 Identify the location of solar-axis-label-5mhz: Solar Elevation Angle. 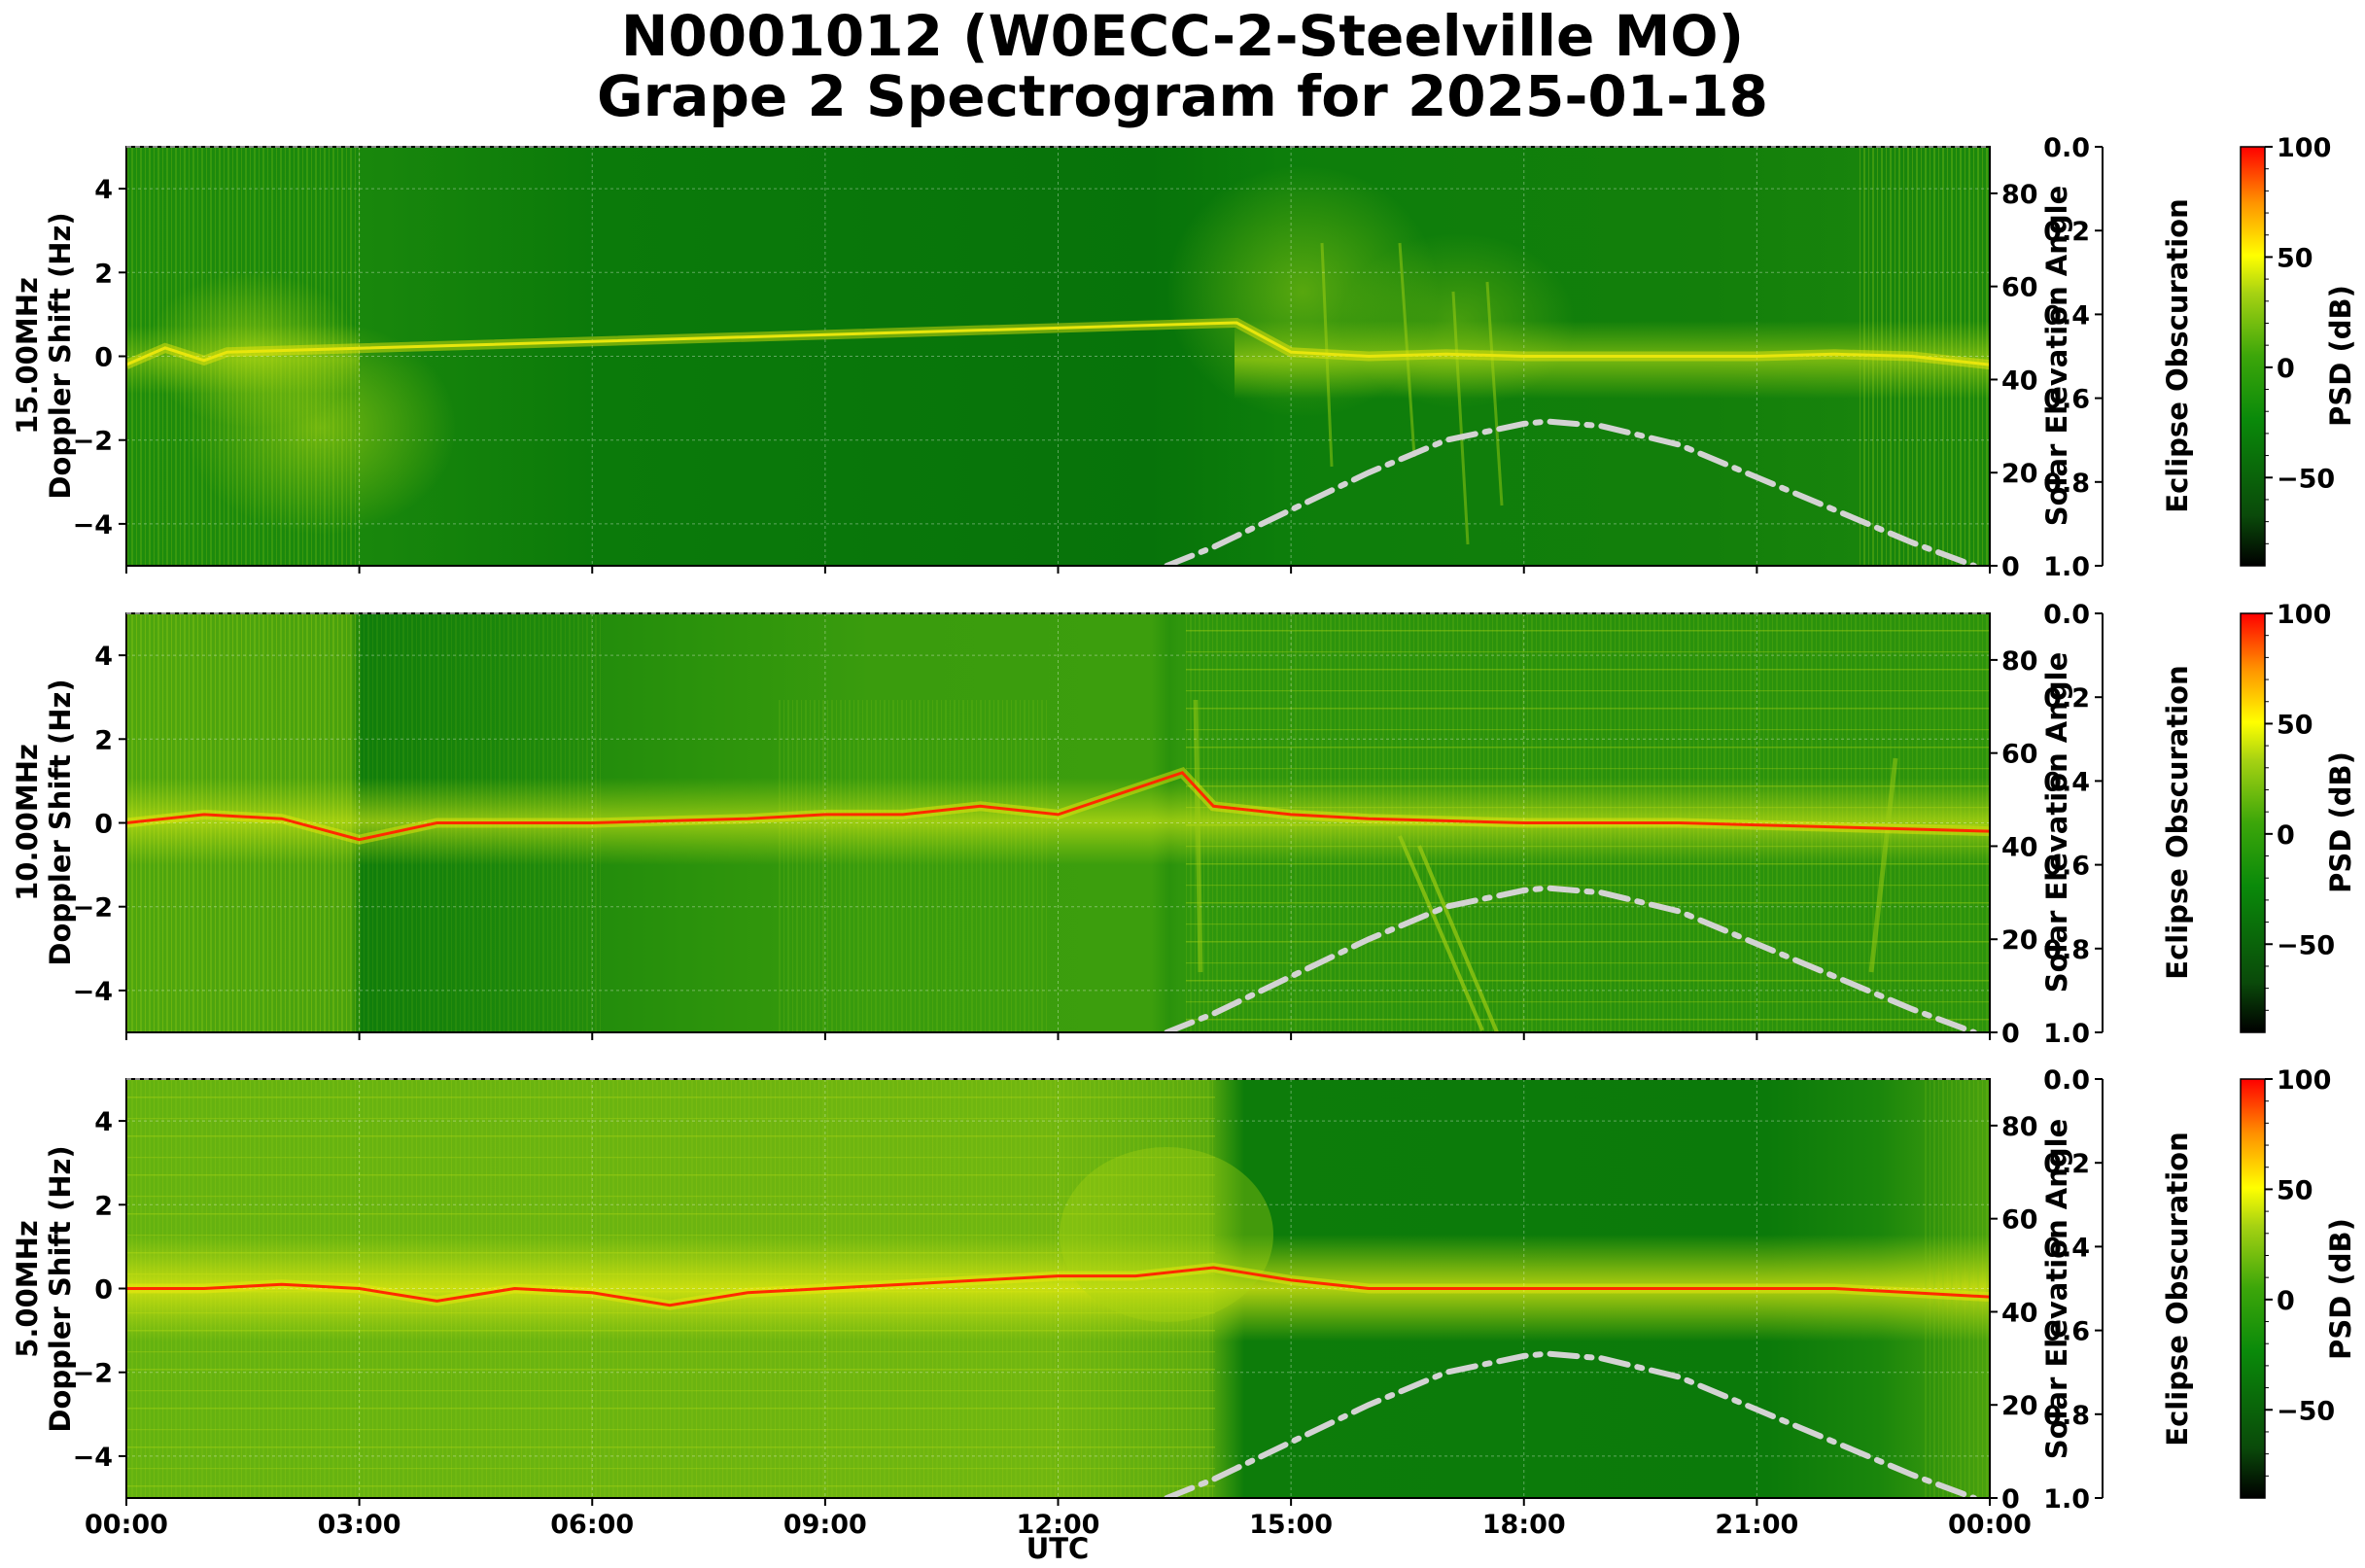
(2057, 1289).